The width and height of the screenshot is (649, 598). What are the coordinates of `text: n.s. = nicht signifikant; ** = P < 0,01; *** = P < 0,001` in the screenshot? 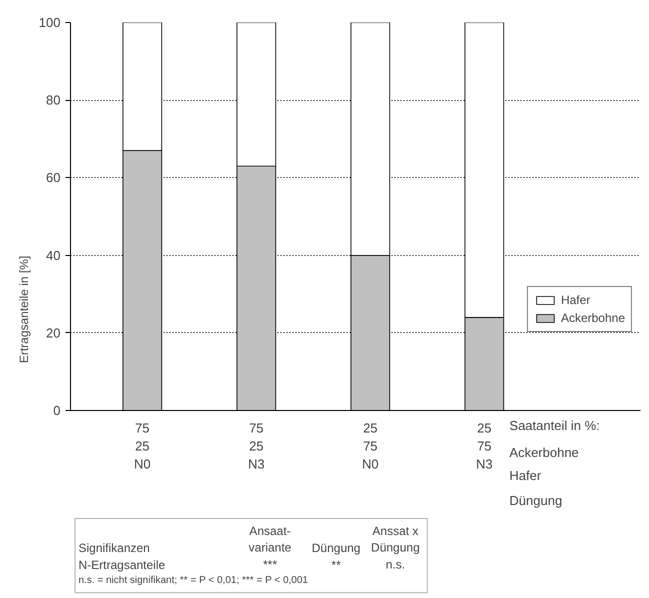 It's located at (193, 580).